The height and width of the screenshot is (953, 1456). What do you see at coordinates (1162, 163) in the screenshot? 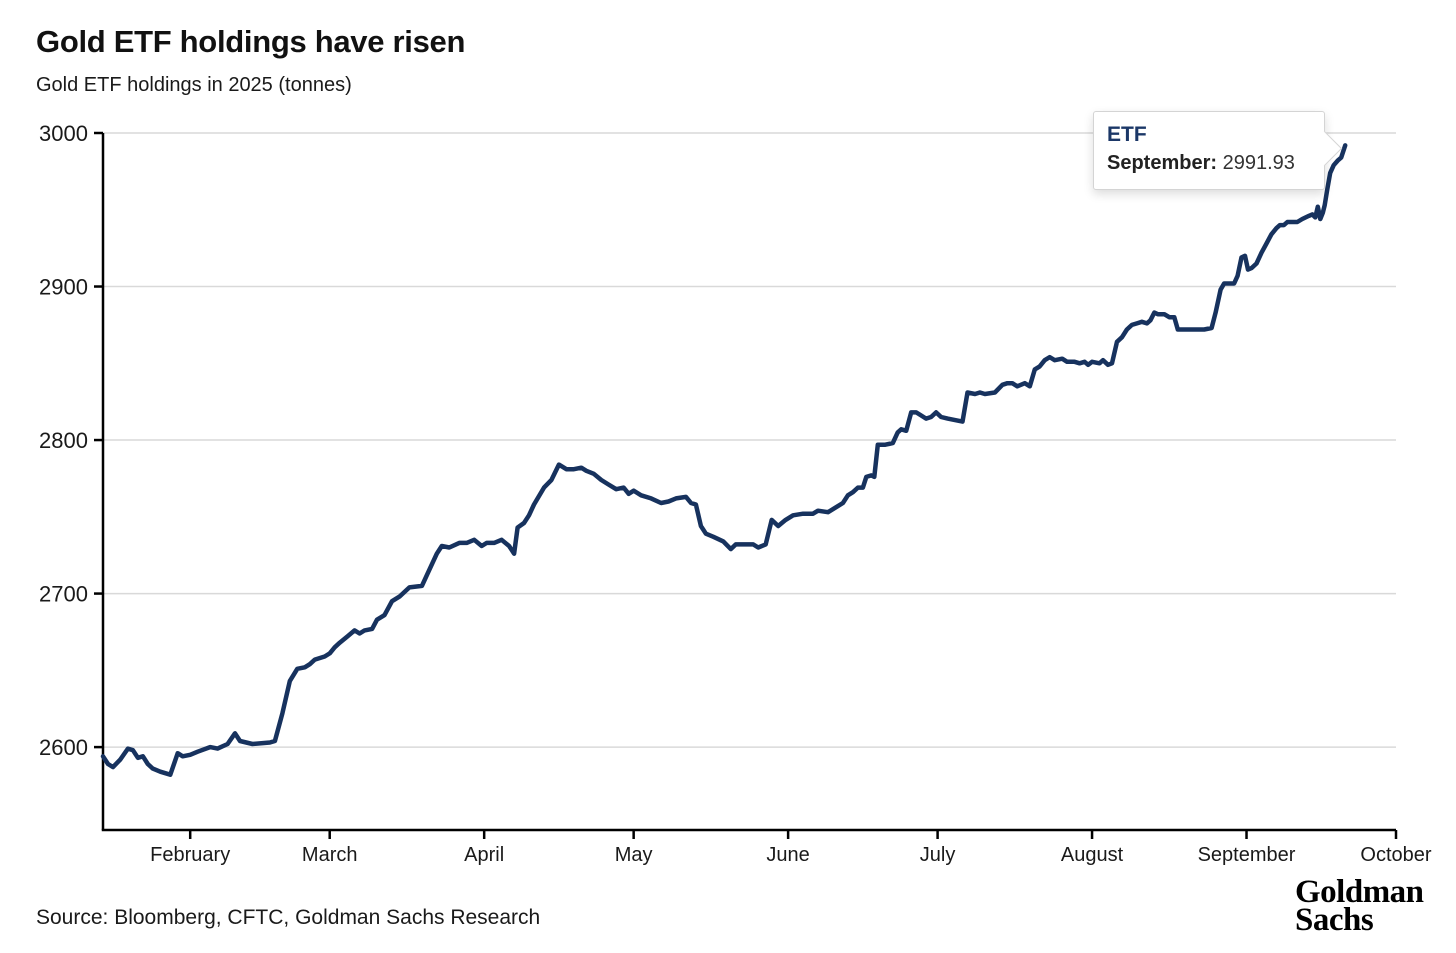
I see `tooltip-month-label: September:` at bounding box center [1162, 163].